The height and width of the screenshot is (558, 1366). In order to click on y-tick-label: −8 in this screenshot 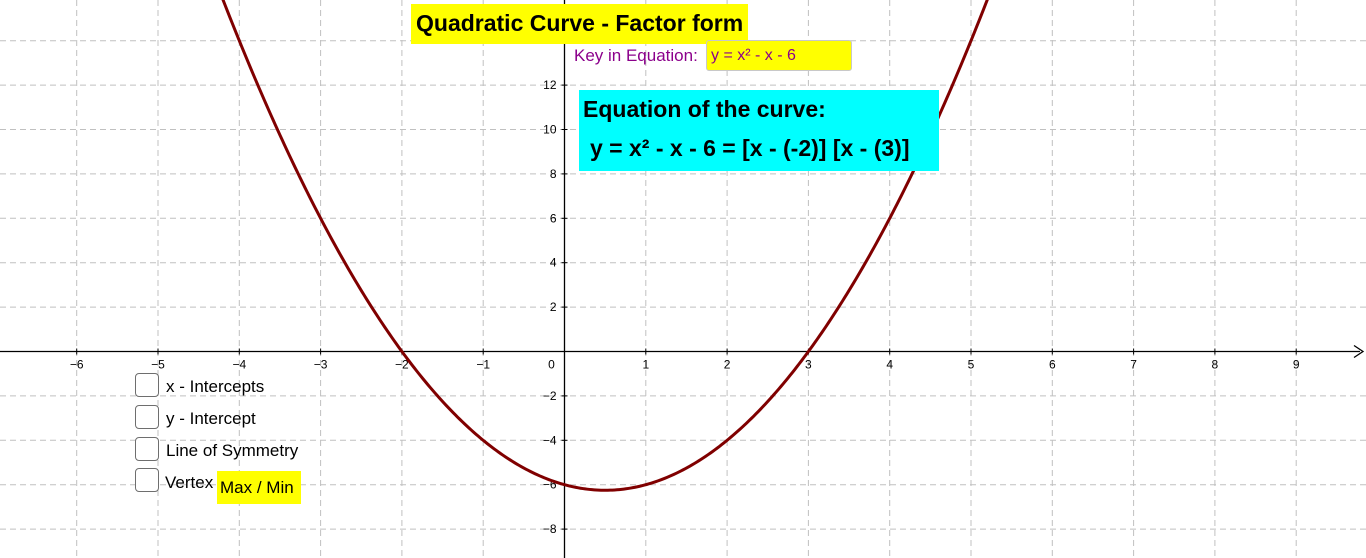, I will do `click(550, 529)`.